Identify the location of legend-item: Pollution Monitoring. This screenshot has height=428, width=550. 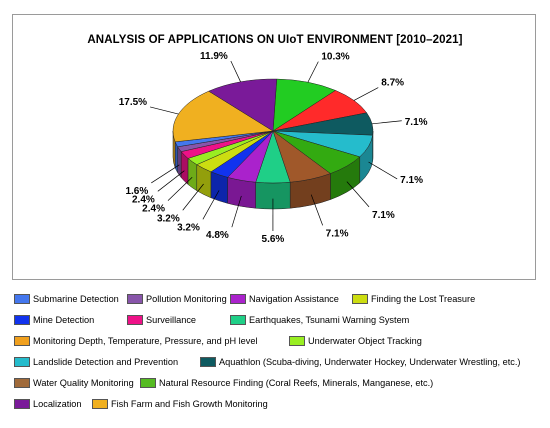
(177, 299).